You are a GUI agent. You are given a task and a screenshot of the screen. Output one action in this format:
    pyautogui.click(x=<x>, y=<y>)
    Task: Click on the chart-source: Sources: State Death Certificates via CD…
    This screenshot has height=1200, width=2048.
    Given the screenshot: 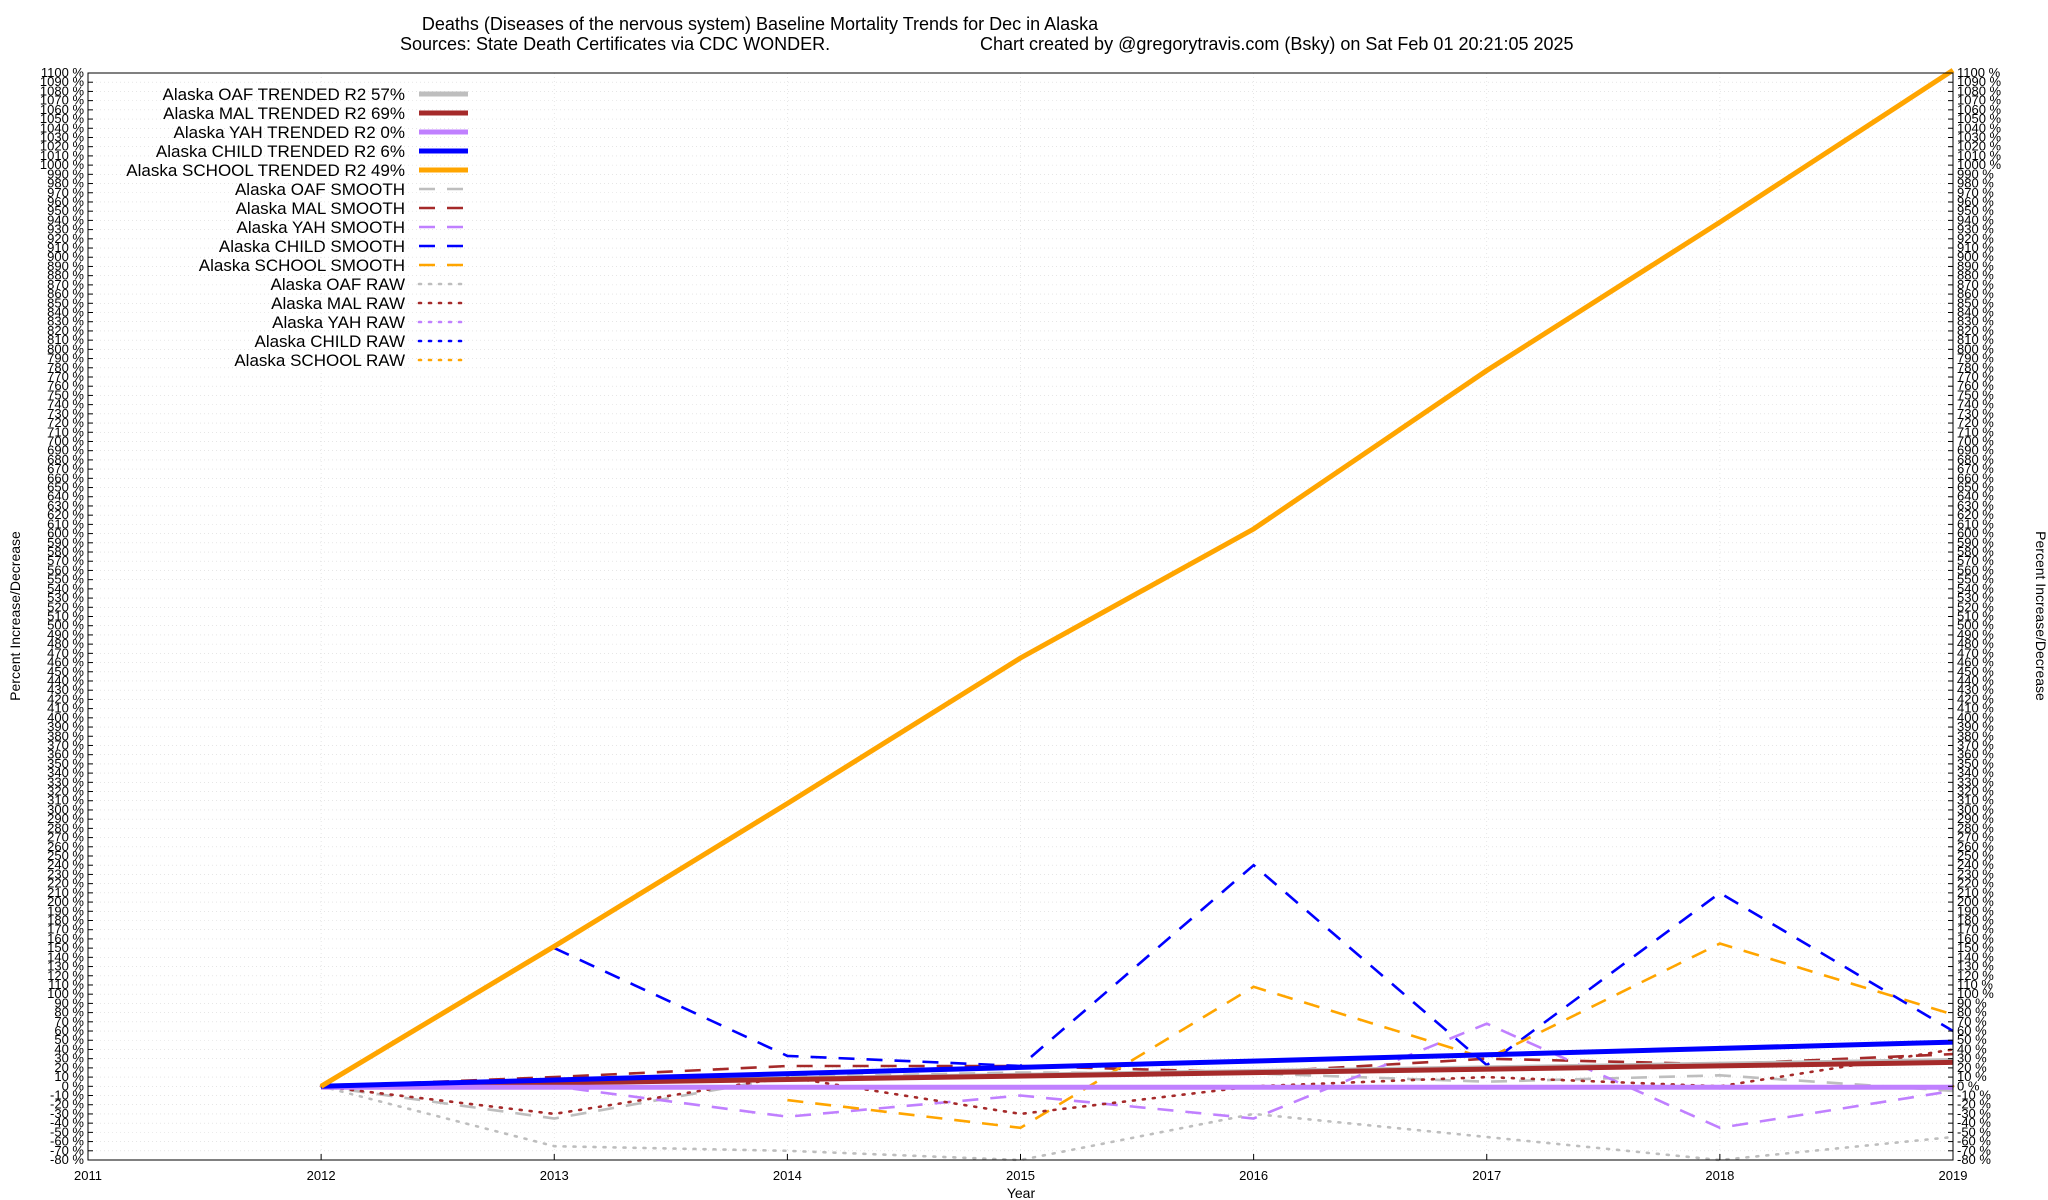 What is the action you would take?
    pyautogui.click(x=615, y=44)
    